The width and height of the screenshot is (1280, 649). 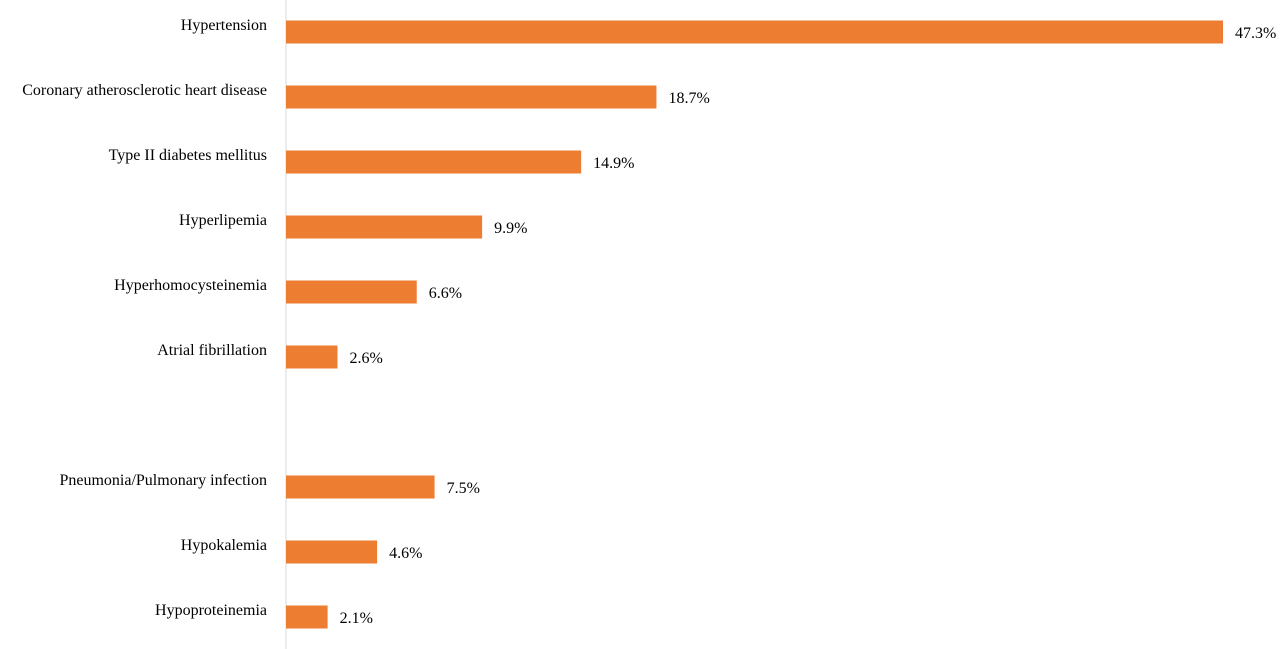 What do you see at coordinates (445, 293) in the screenshot?
I see `data-label: 6.6%` at bounding box center [445, 293].